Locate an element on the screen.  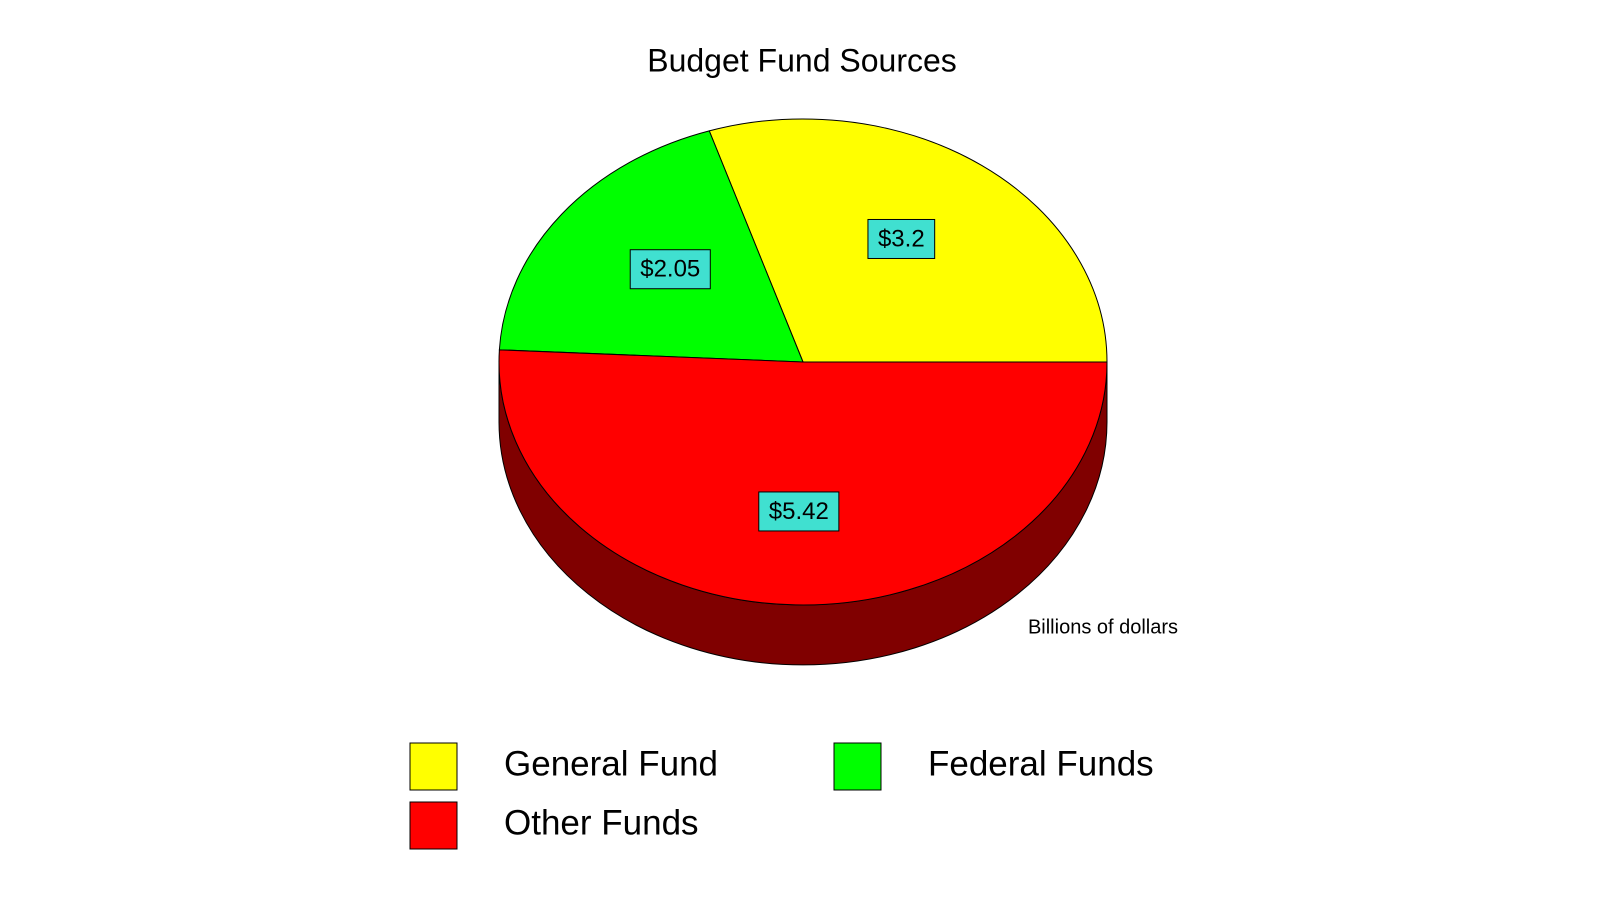
annotation: Billions of dollars is located at coordinates (1103, 627).